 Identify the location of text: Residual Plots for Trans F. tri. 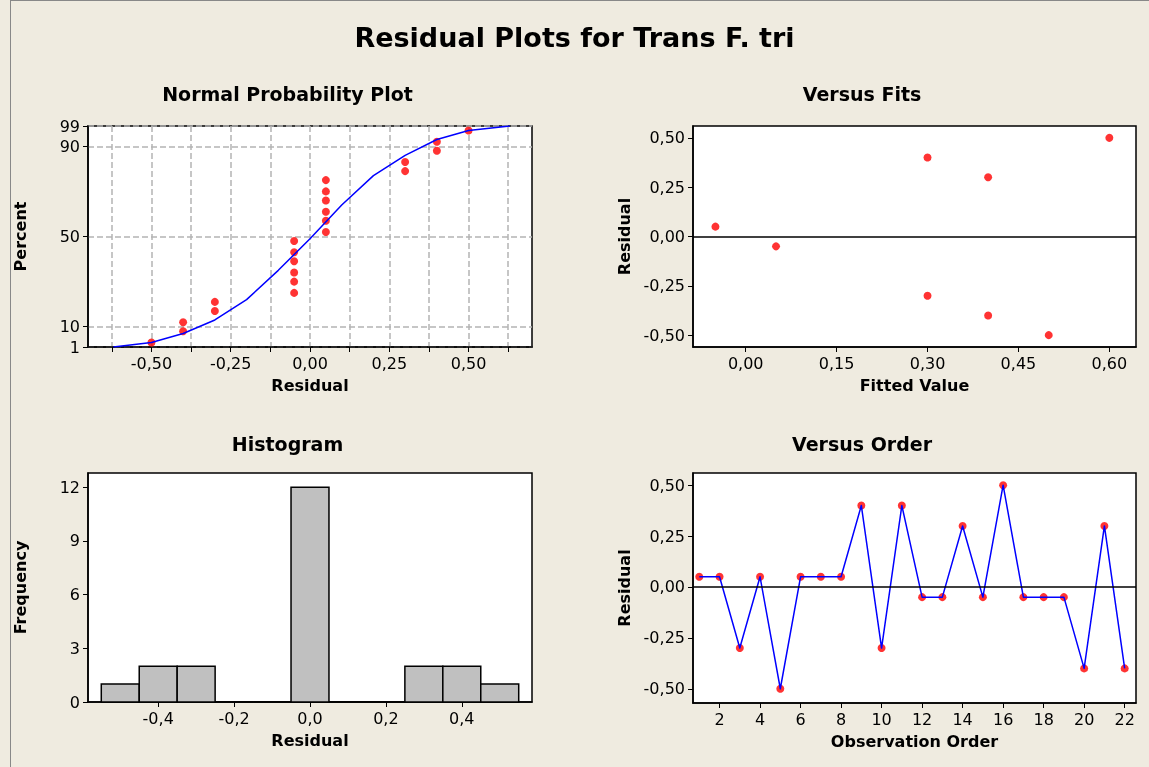
(574, 37).